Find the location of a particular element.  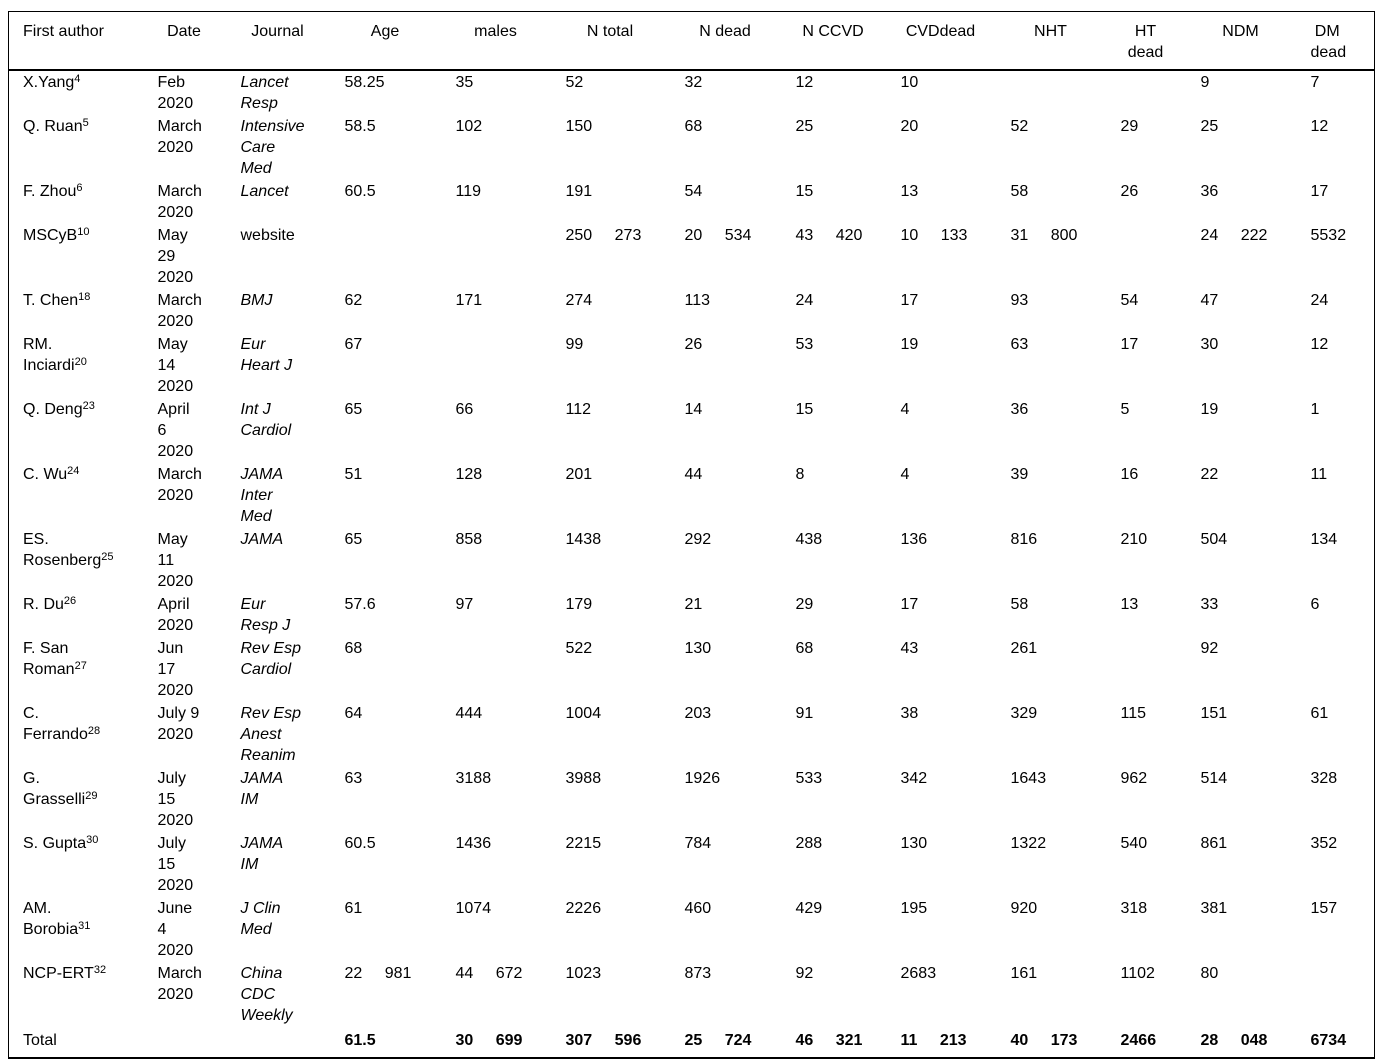

cell-ndm: 36 is located at coordinates (1209, 191).